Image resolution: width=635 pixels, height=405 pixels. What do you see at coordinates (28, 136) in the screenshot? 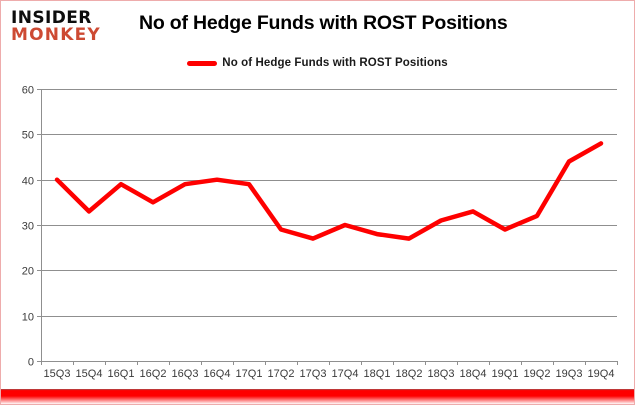
I see `y-axis-label: 50` at bounding box center [28, 136].